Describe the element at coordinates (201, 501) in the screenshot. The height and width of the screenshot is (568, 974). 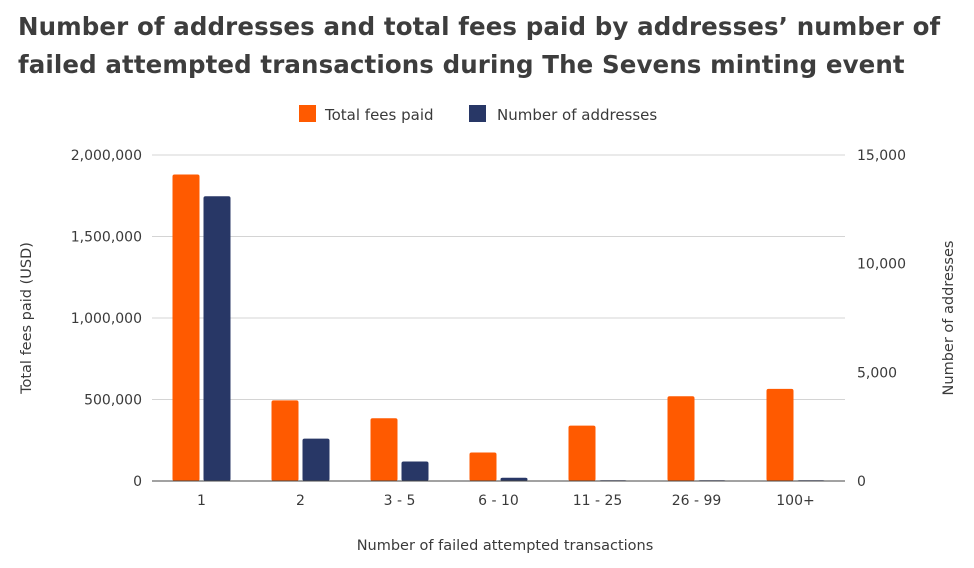
I see `x-tick-label: 1` at that location.